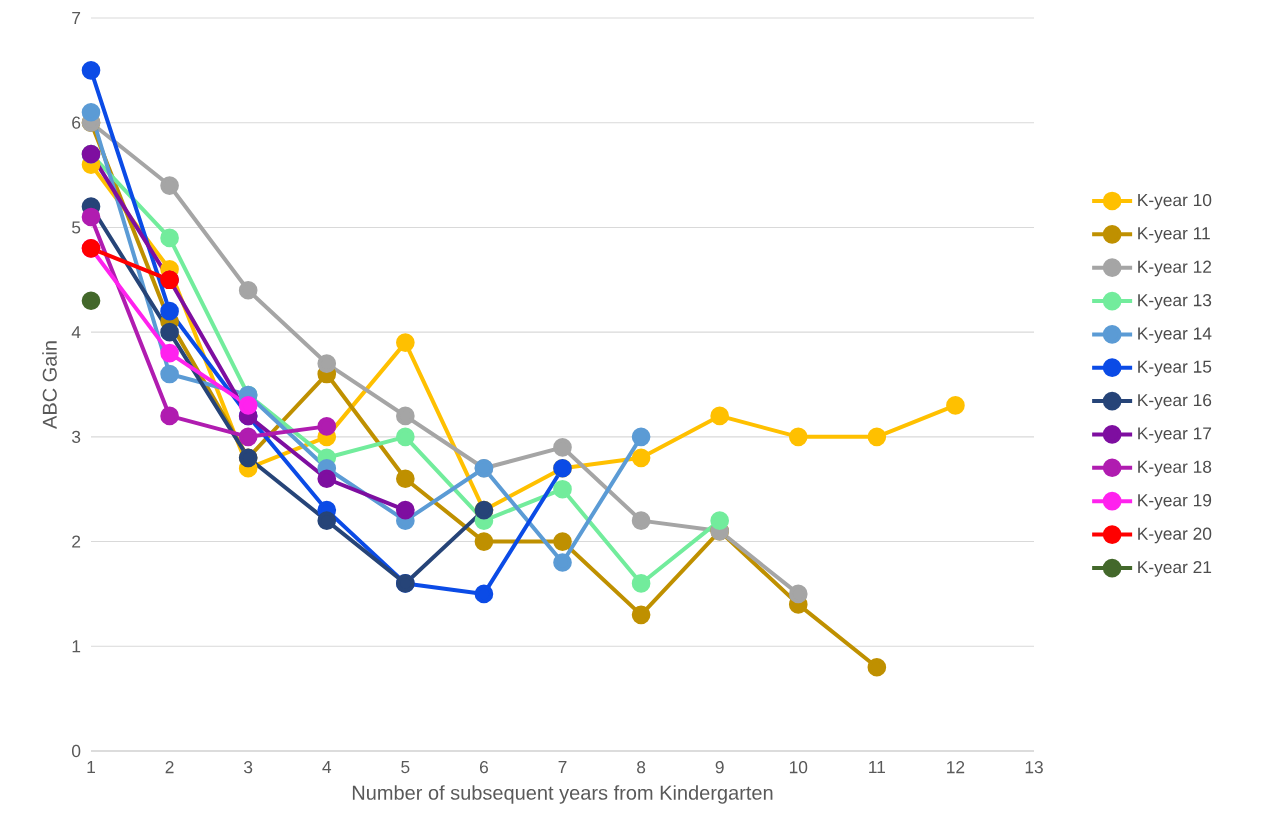 The image size is (1261, 840). I want to click on legend-label: K-year 18, so click(1175, 468).